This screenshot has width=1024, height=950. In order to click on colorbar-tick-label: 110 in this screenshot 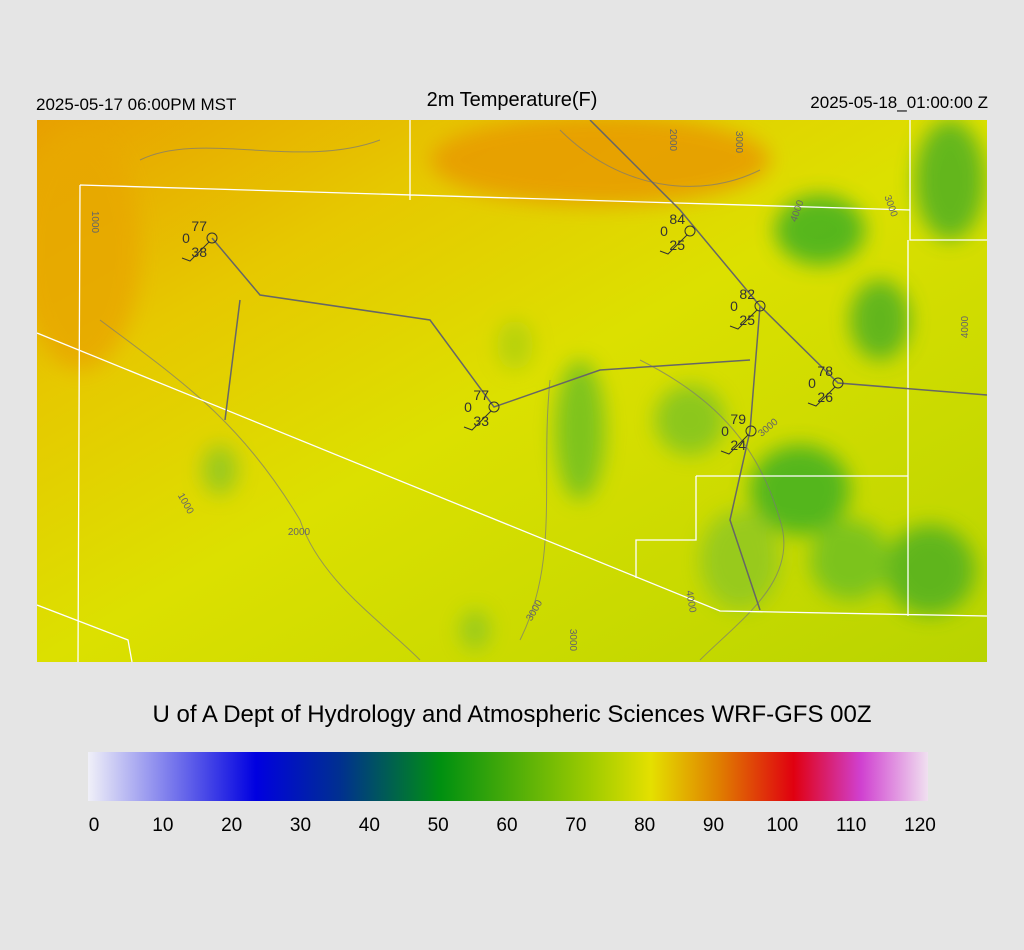, I will do `click(851, 825)`.